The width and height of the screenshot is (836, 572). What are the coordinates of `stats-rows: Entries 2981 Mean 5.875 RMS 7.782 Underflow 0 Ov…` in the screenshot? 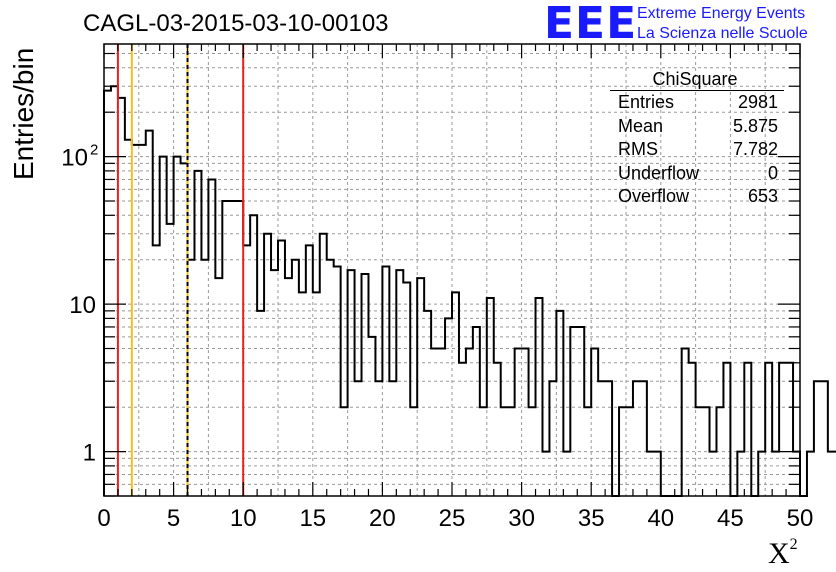 It's located at (695, 150).